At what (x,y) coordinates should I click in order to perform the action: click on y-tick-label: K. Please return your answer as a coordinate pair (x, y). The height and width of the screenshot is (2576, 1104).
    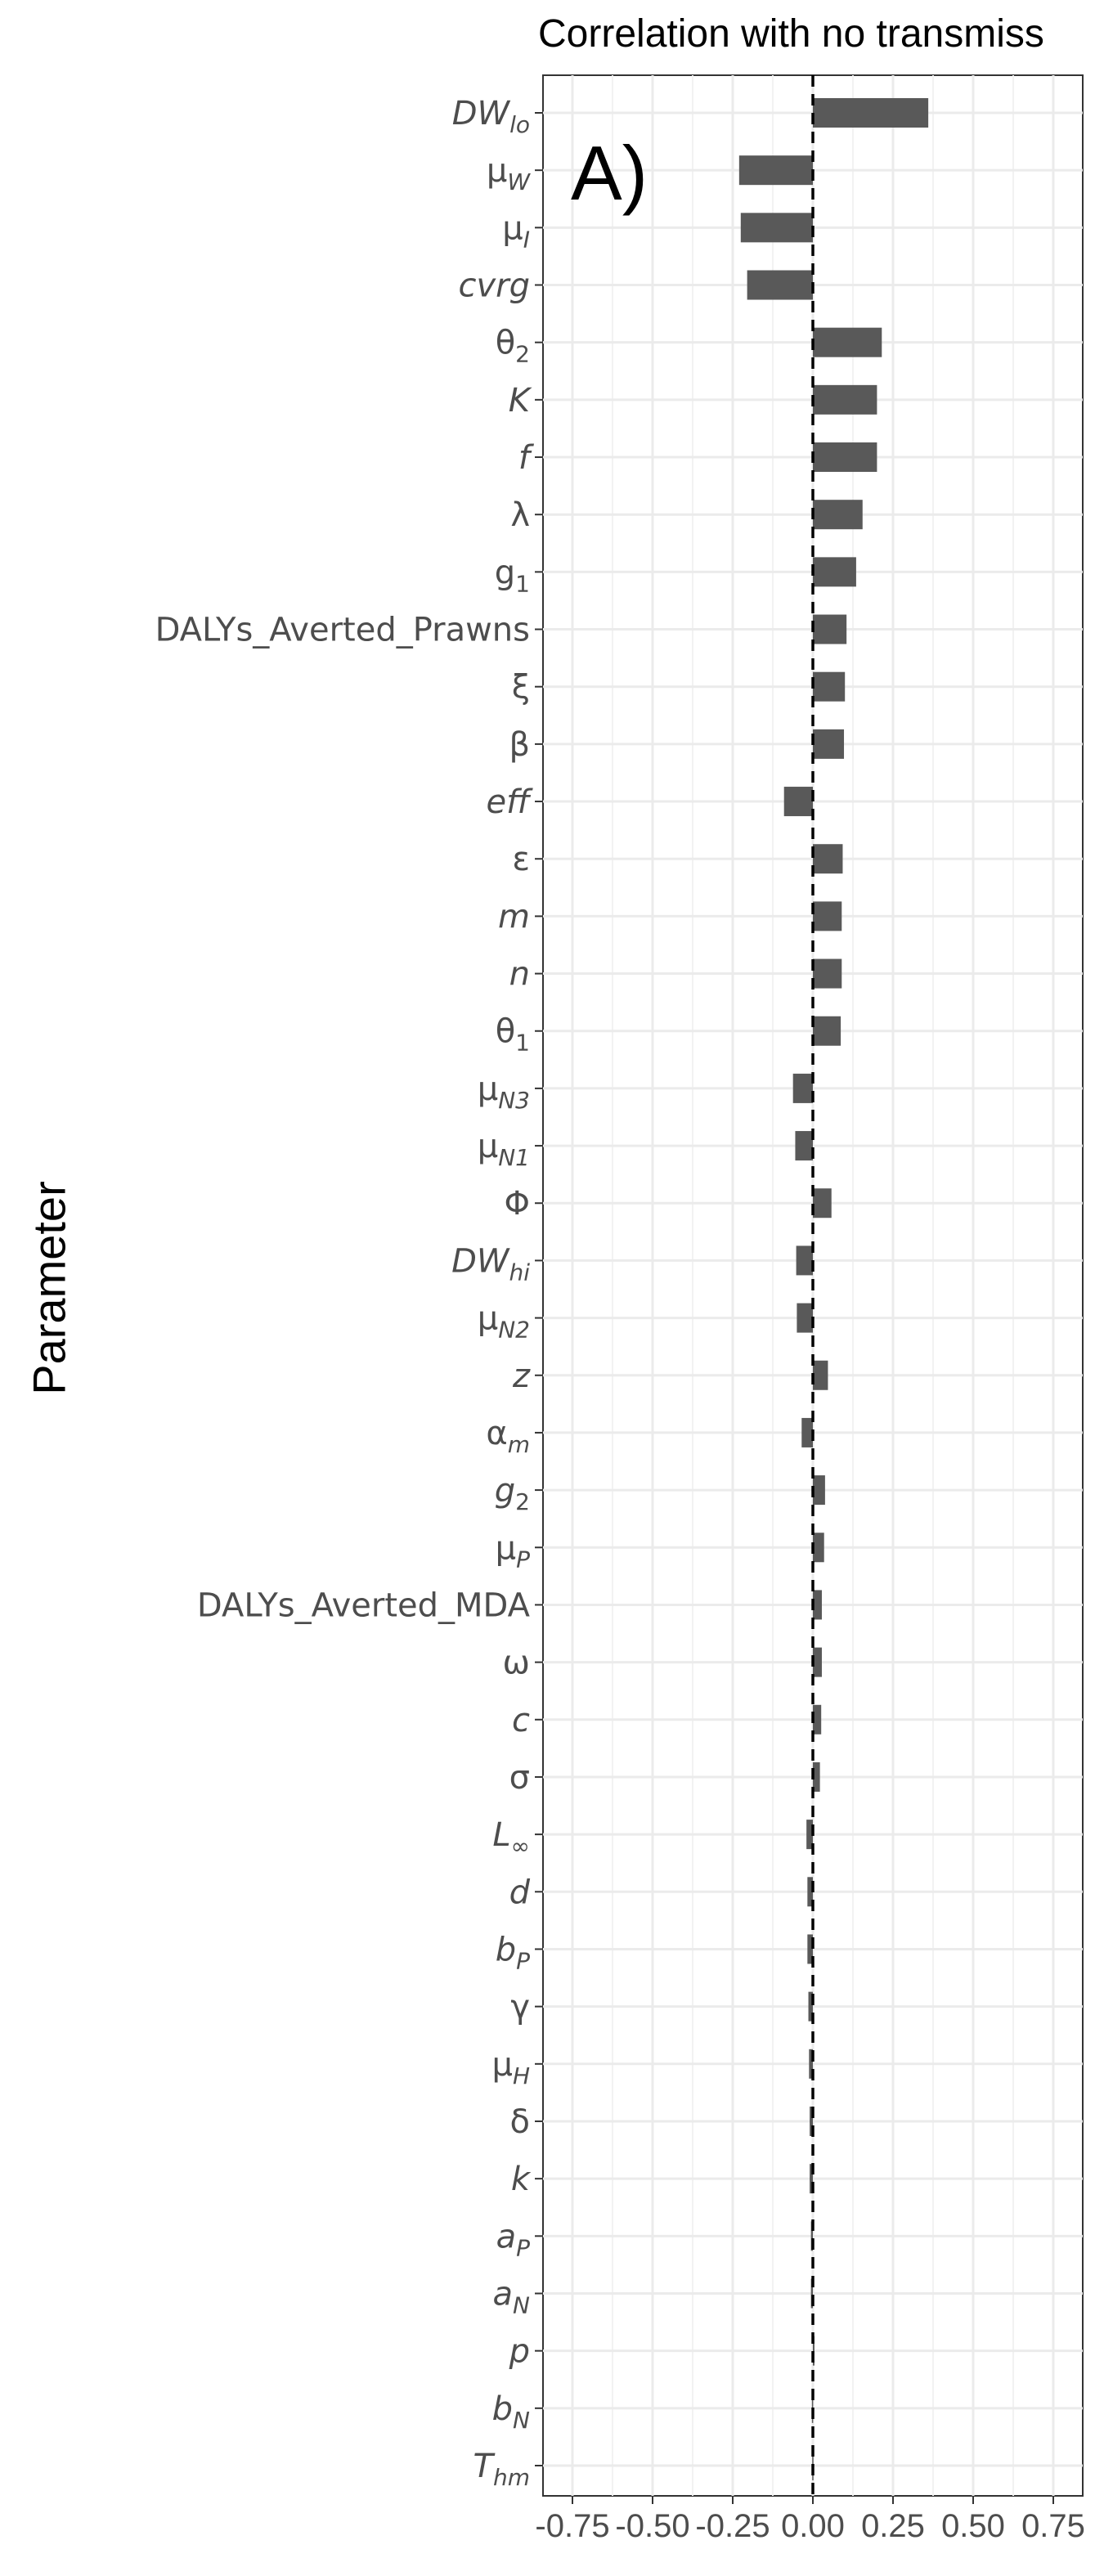
    Looking at the image, I should click on (520, 401).